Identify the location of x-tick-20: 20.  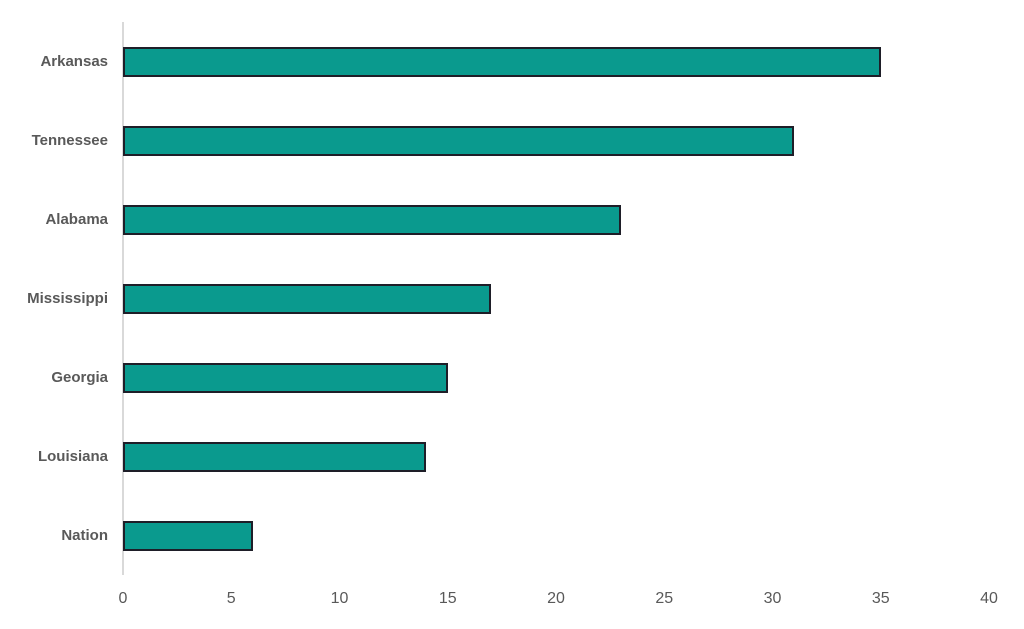
(556, 598).